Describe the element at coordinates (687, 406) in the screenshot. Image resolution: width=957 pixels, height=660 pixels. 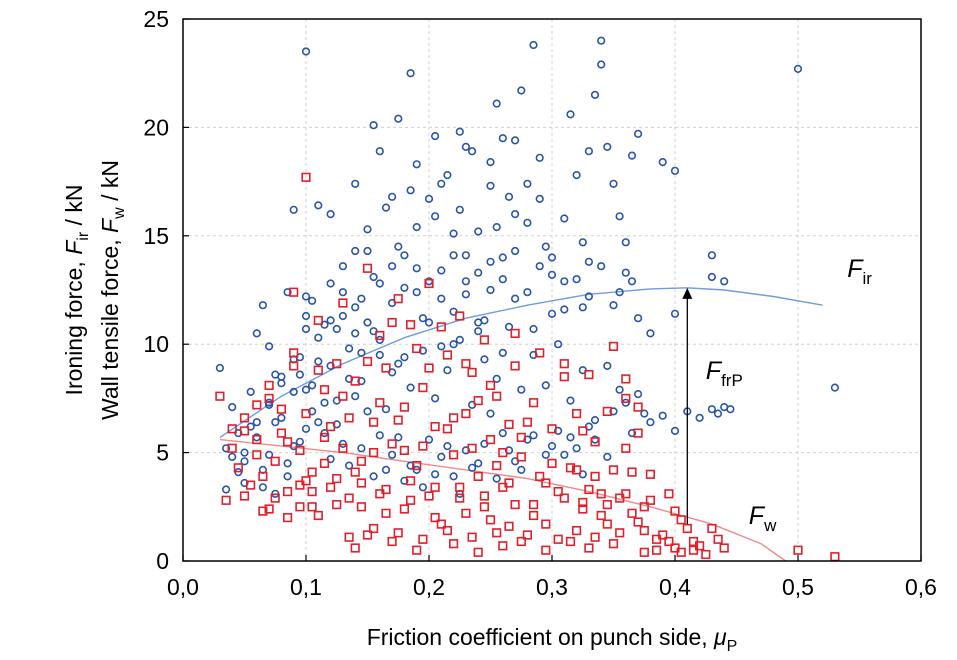
I see `friction-force-arrow` at that location.